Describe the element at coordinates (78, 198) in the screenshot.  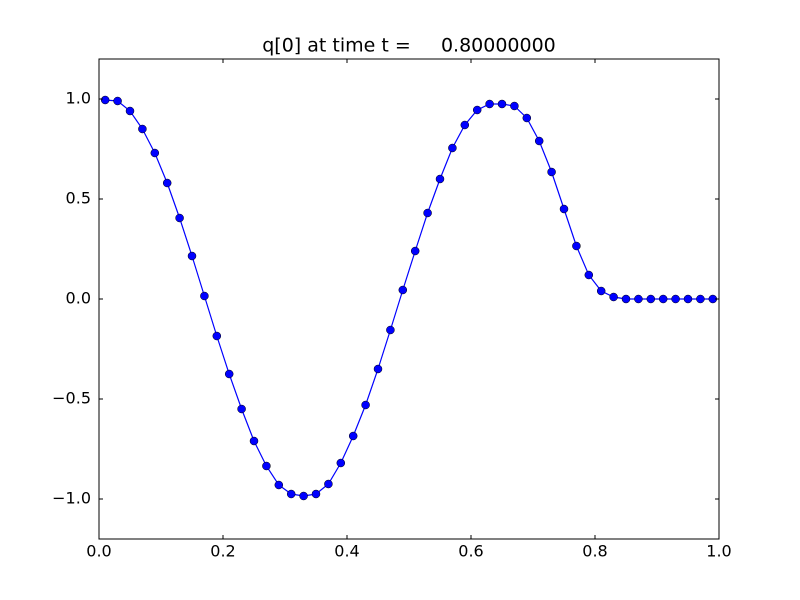
I see `y-tick-label: 0.5` at that location.